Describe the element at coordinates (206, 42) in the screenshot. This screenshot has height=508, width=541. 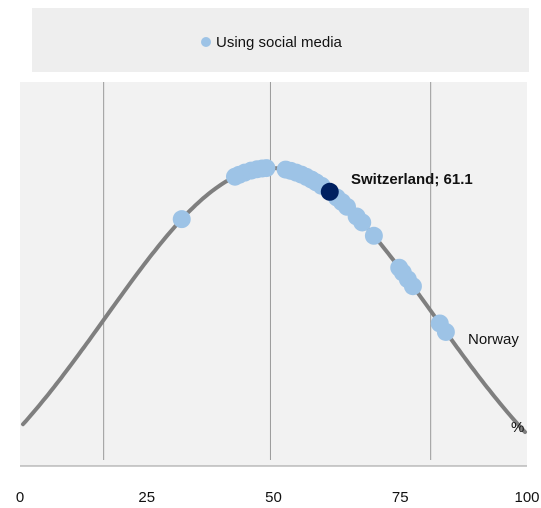
I see `legend-marker` at that location.